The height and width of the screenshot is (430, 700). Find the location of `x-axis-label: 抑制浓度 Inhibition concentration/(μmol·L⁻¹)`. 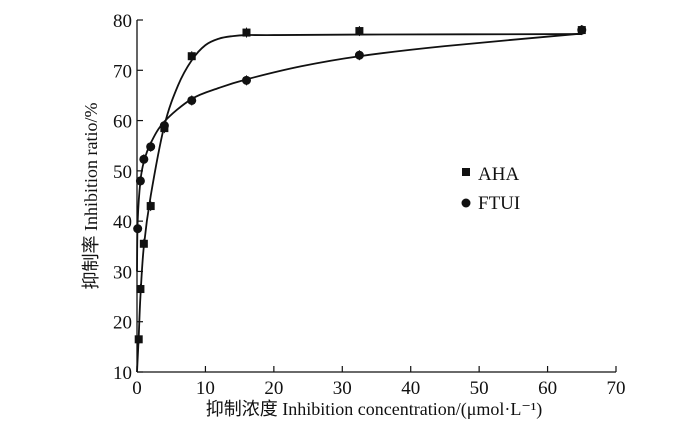

x-axis-label: 抑制浓度 Inhibition concentration/(μmol·L⁻¹) is located at coordinates (374, 409).